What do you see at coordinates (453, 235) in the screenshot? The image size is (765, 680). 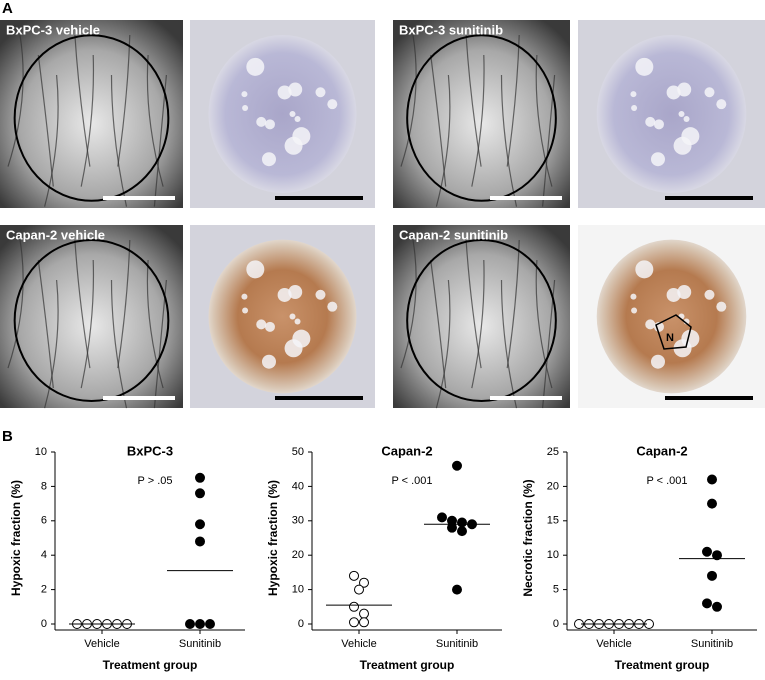 I see `image-label: Capan-2 sunitinib` at bounding box center [453, 235].